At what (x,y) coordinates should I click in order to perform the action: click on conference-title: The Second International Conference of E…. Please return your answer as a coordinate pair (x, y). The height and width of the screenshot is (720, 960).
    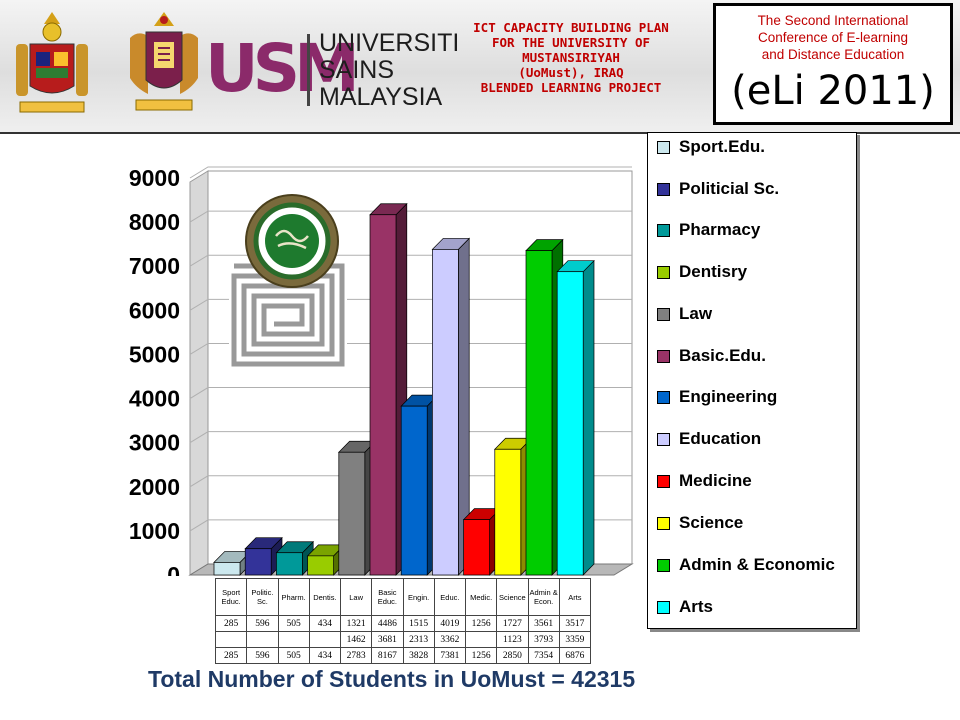
    Looking at the image, I should click on (833, 37).